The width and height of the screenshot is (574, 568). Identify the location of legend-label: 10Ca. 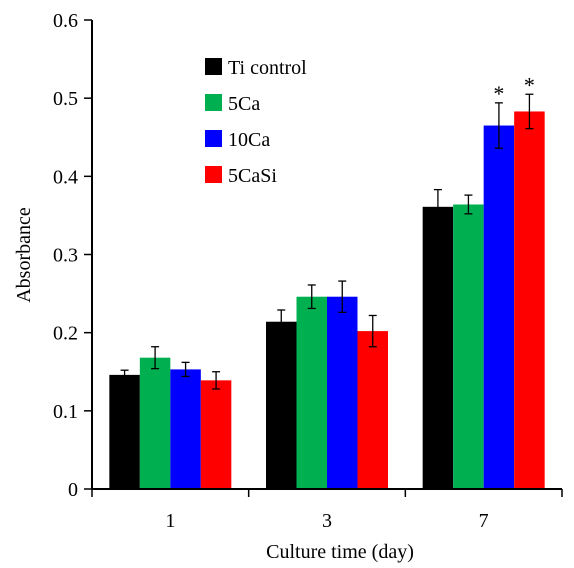
(249, 140).